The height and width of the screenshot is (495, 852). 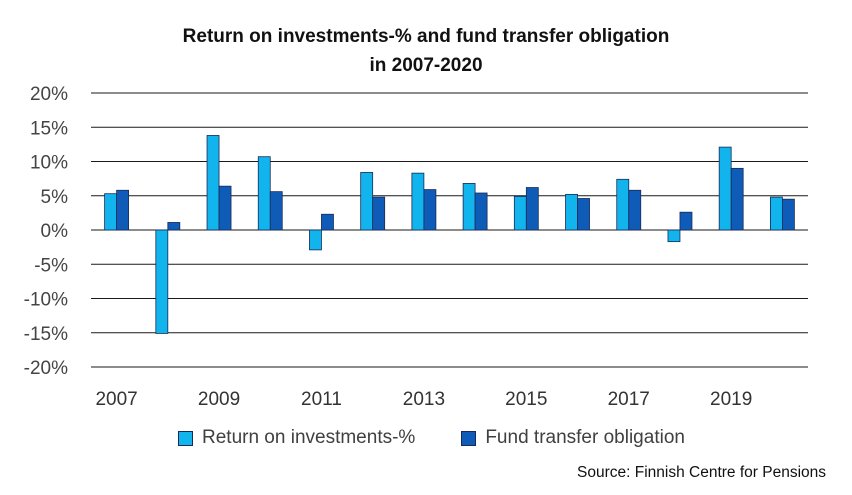 What do you see at coordinates (51, 265) in the screenshot?
I see `y-tick-label: -5%` at bounding box center [51, 265].